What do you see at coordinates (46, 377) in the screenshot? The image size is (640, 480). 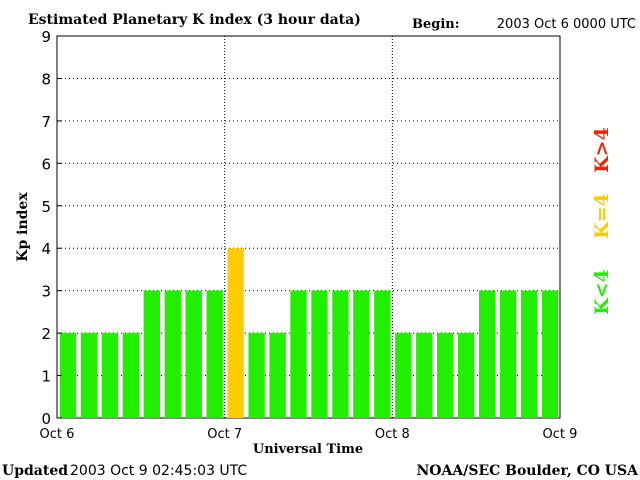 I see `y-tick-label: 1` at bounding box center [46, 377].